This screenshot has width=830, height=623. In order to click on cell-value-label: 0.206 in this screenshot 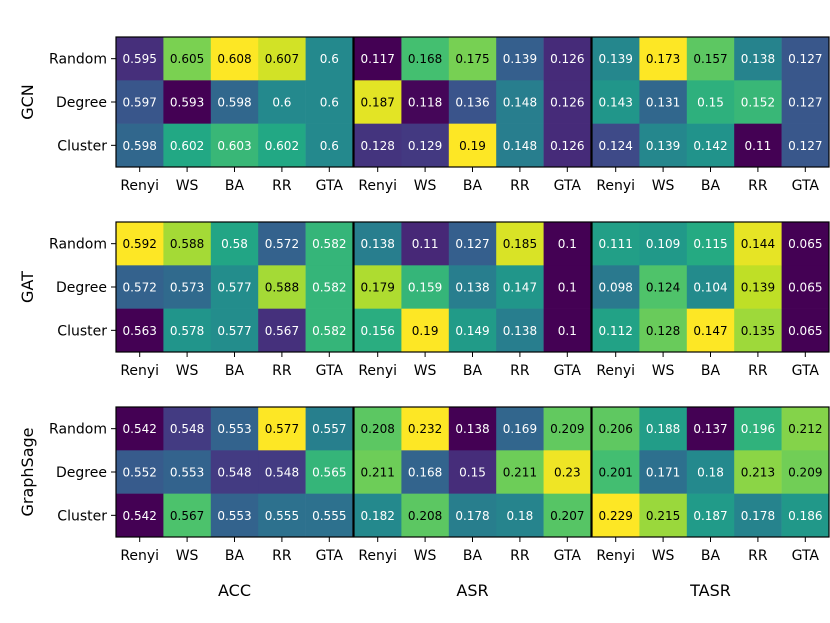, I will do `click(616, 429)`.